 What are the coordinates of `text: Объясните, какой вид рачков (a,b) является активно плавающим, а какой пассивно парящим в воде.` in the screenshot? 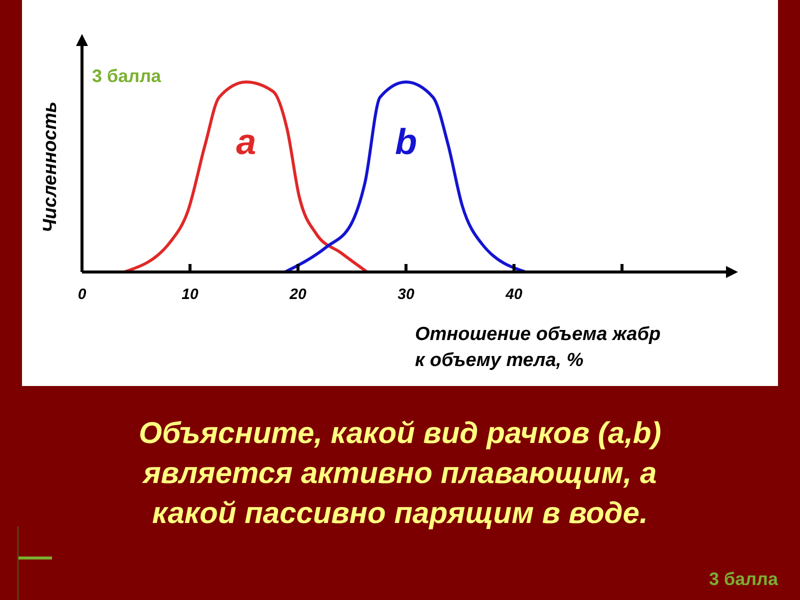 It's located at (400, 473).